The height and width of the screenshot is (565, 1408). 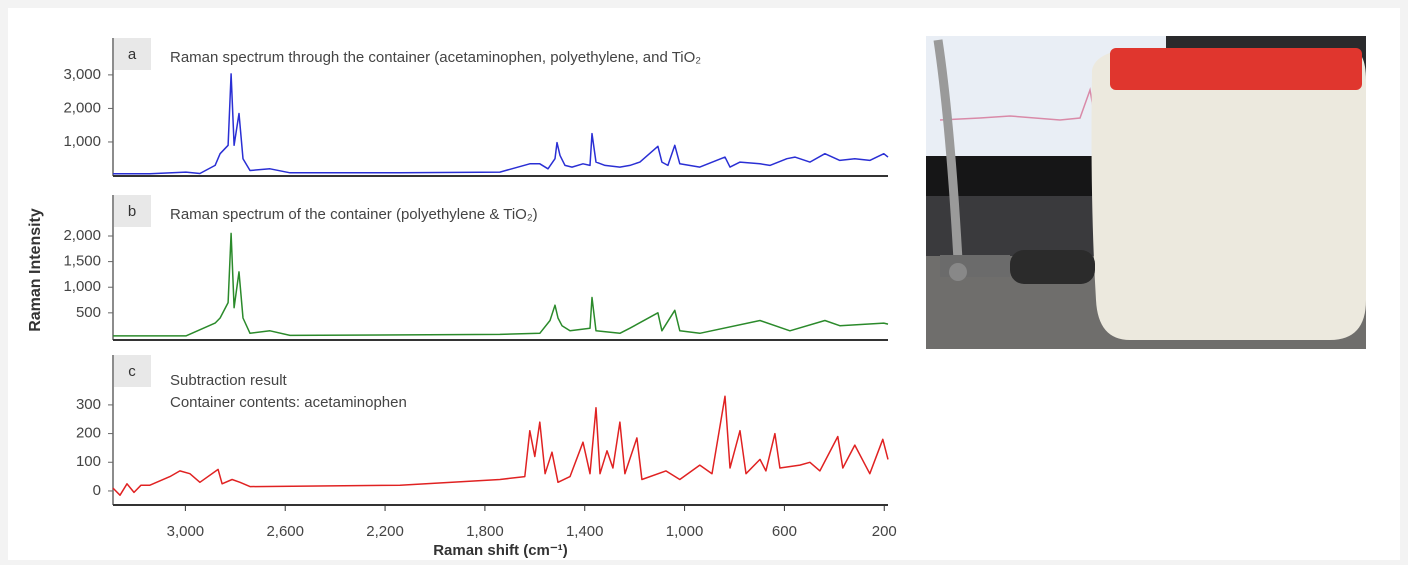 What do you see at coordinates (585, 531) in the screenshot?
I see `x-tick-label: 1,400` at bounding box center [585, 531].